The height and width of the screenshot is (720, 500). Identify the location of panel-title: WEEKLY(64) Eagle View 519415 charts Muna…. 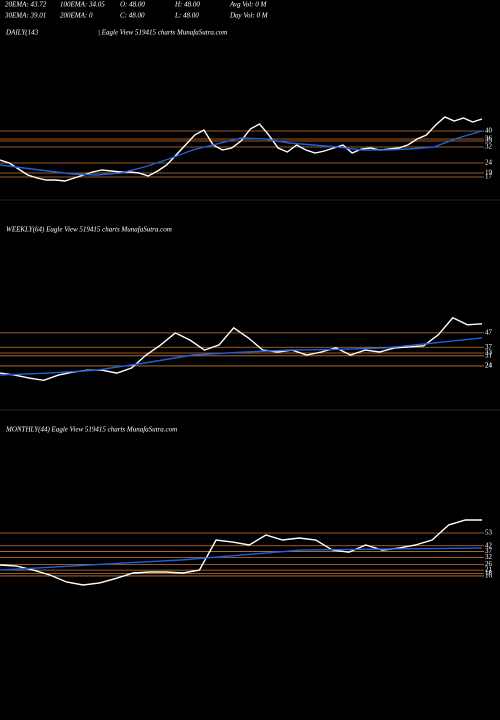
(89, 230).